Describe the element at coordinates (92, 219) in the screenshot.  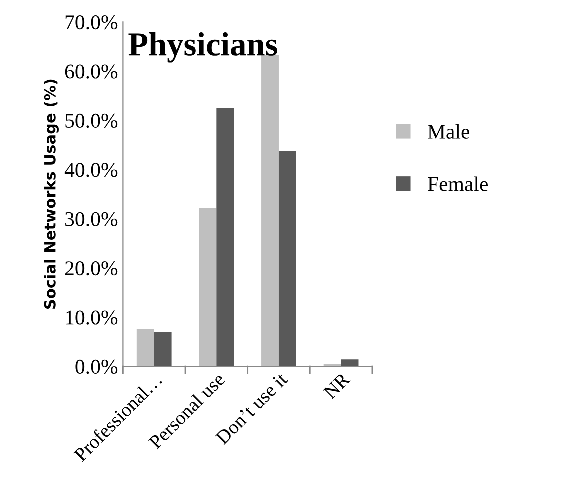
I see `y-tick-label: 30.0%` at that location.